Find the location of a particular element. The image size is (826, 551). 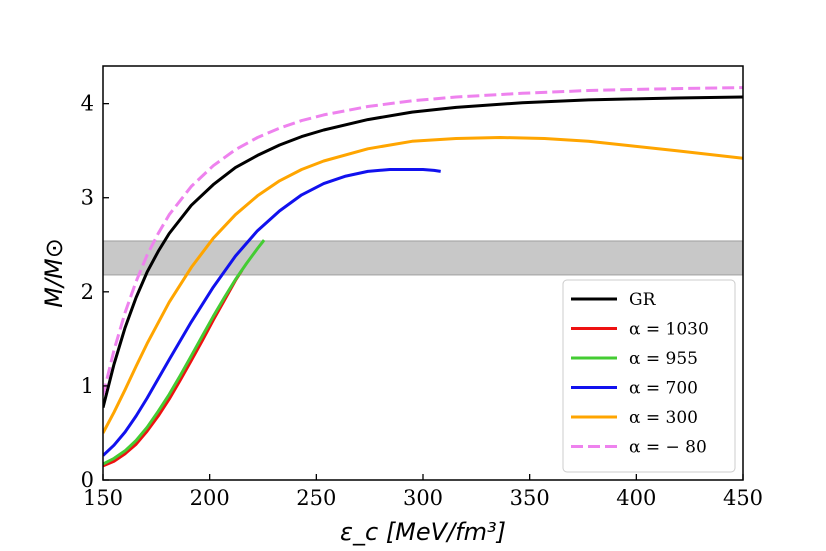

x-tick-label-300: 300 is located at coordinates (423, 498).